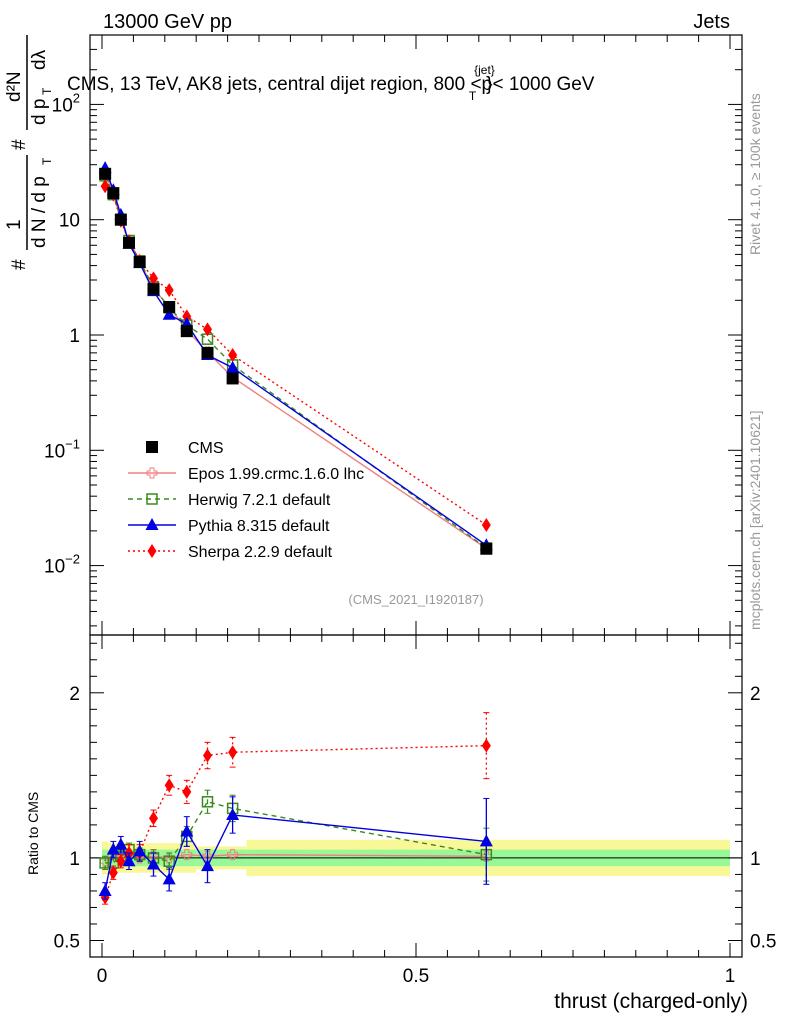  Describe the element at coordinates (74, 694) in the screenshot. I see `ratio-y-tick-label: 2` at that location.